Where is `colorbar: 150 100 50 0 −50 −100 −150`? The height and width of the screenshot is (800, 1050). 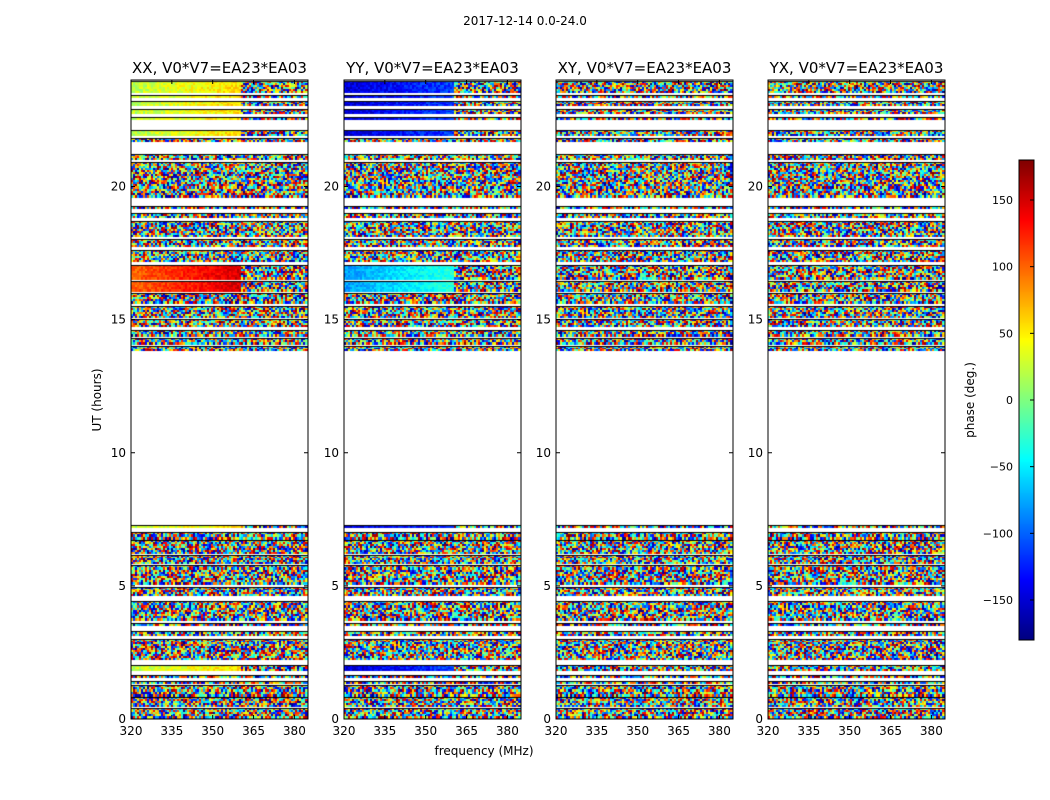
colorbar: 150 100 50 0 −50 −100 −150 is located at coordinates (1009, 400).